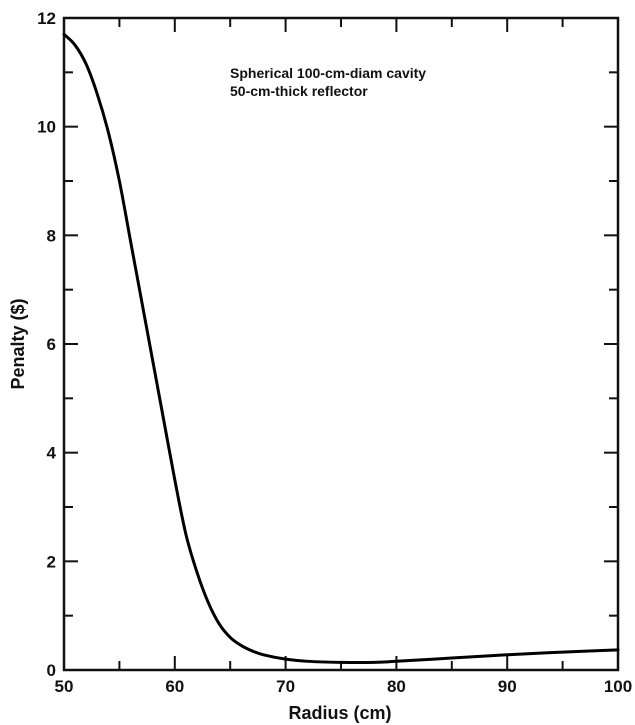 Image resolution: width=635 pixels, height=725 pixels. Describe the element at coordinates (46, 18) in the screenshot. I see `y-tick-label: 12` at that location.